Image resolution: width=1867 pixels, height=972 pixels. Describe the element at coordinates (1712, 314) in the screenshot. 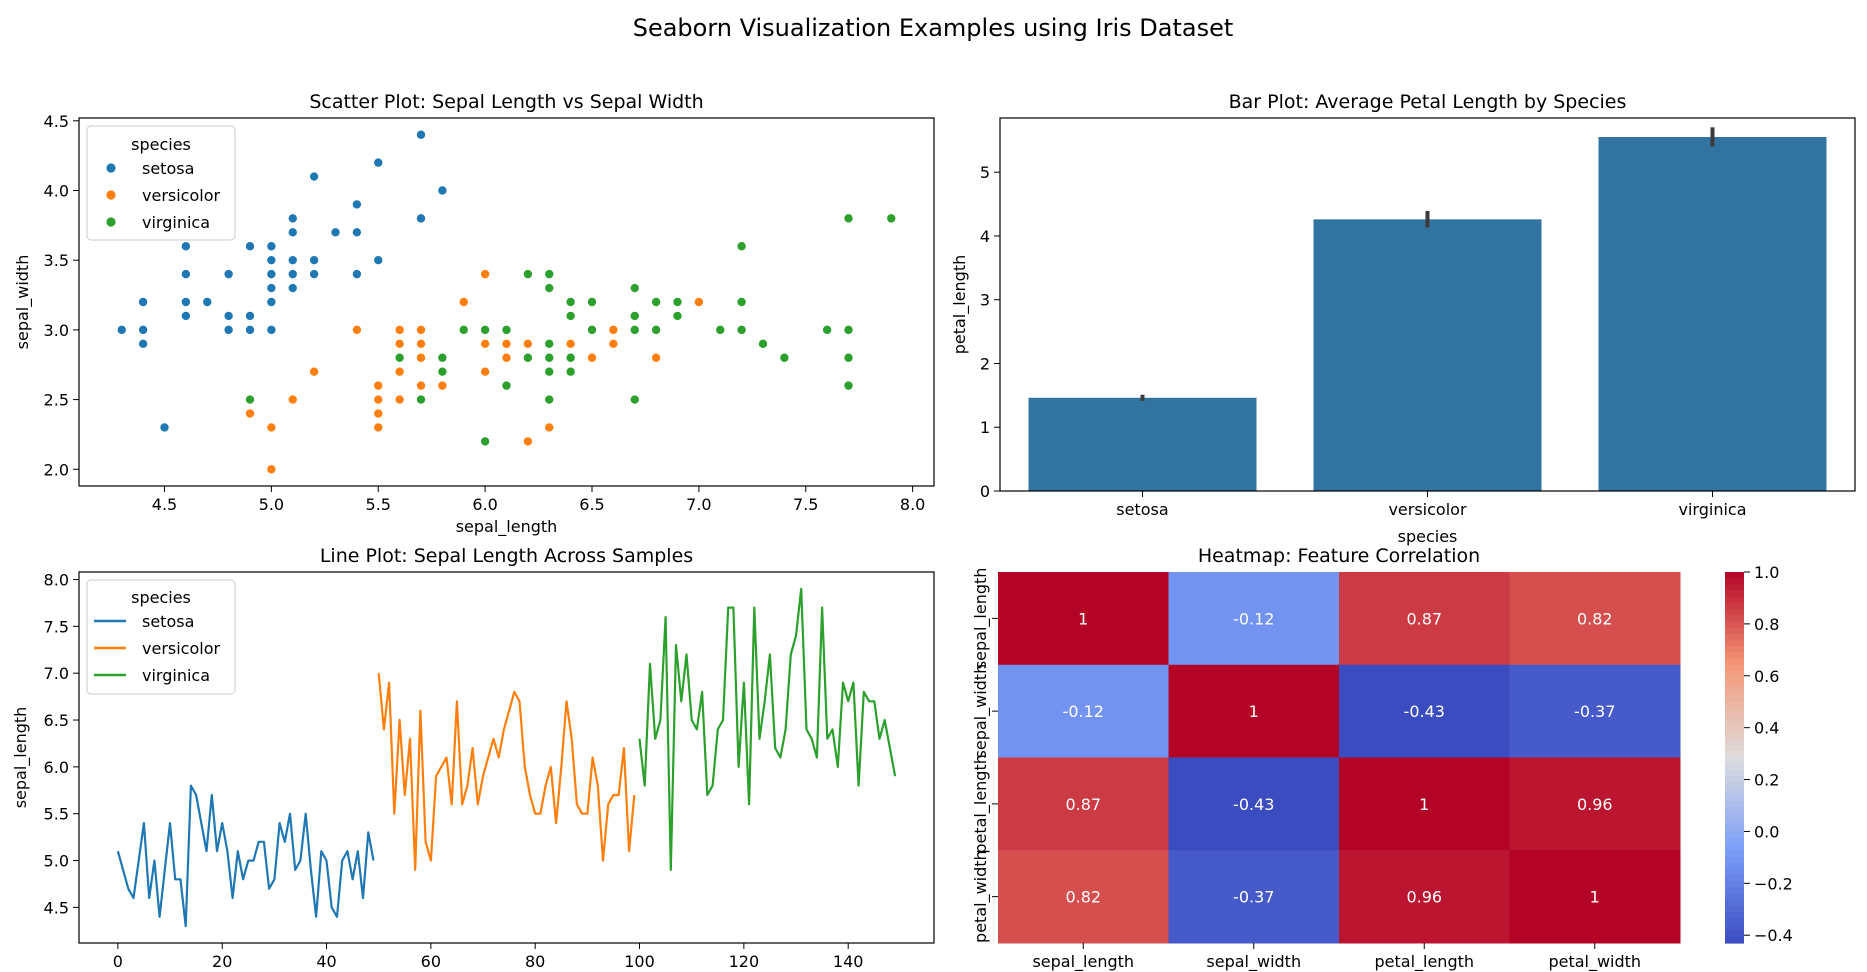

I see `bar-virginica` at that location.